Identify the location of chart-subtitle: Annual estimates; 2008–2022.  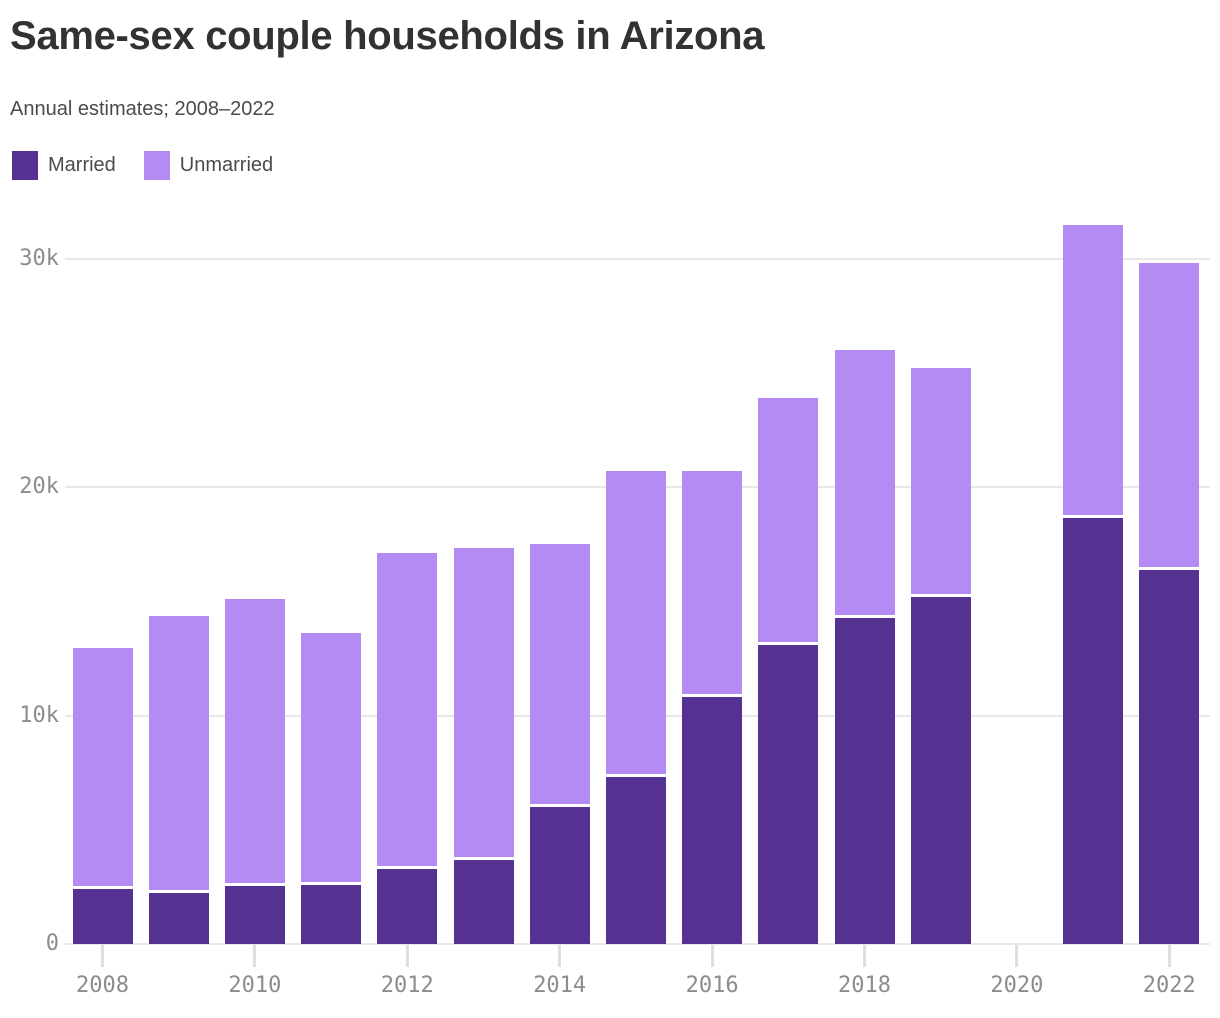
(142, 109).